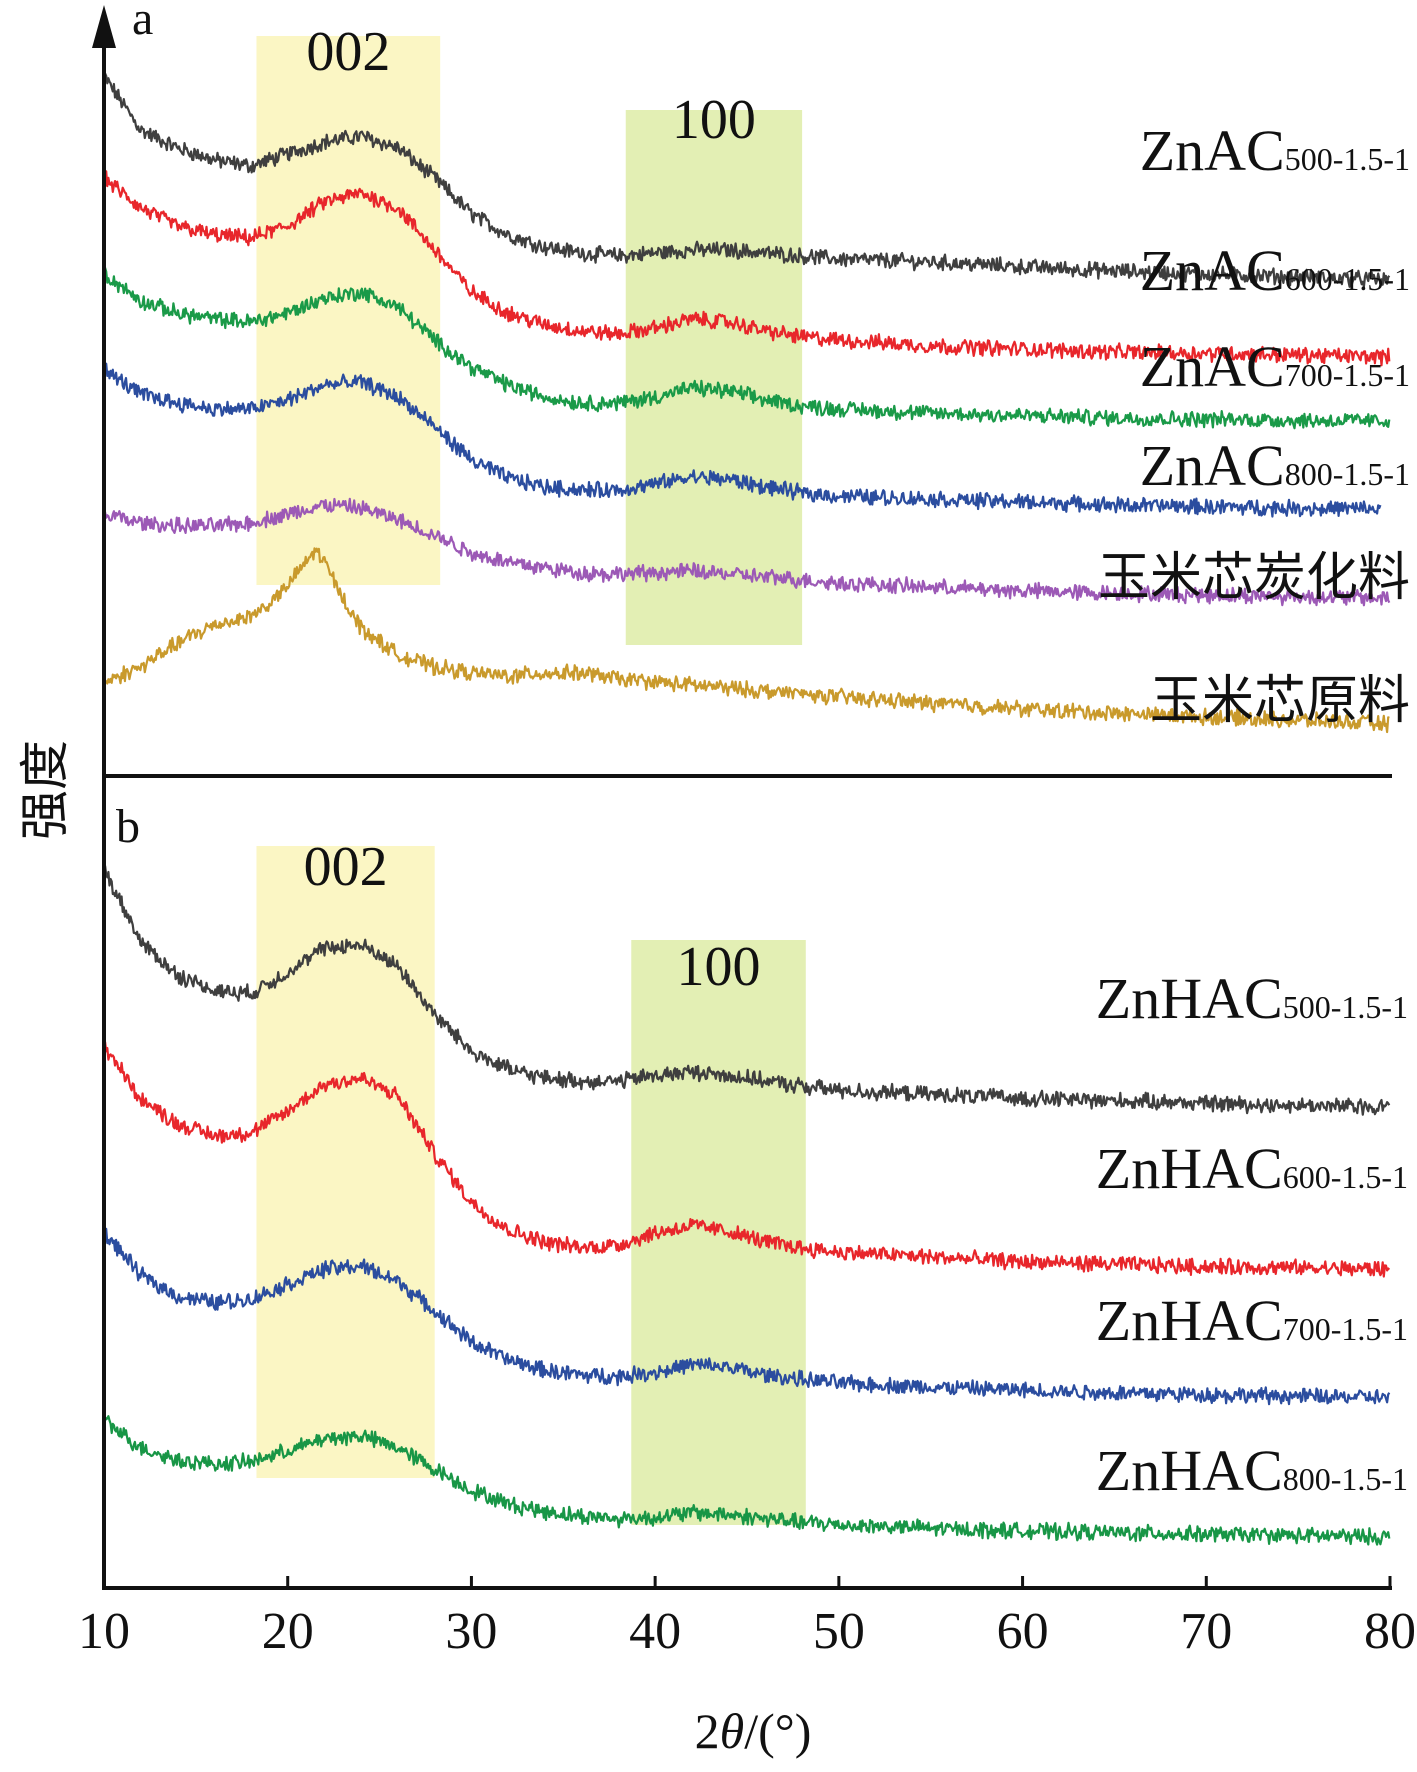 The height and width of the screenshot is (1772, 1417). I want to click on series-label-a-0: ZnAC500-1.5-1, so click(1275, 150).